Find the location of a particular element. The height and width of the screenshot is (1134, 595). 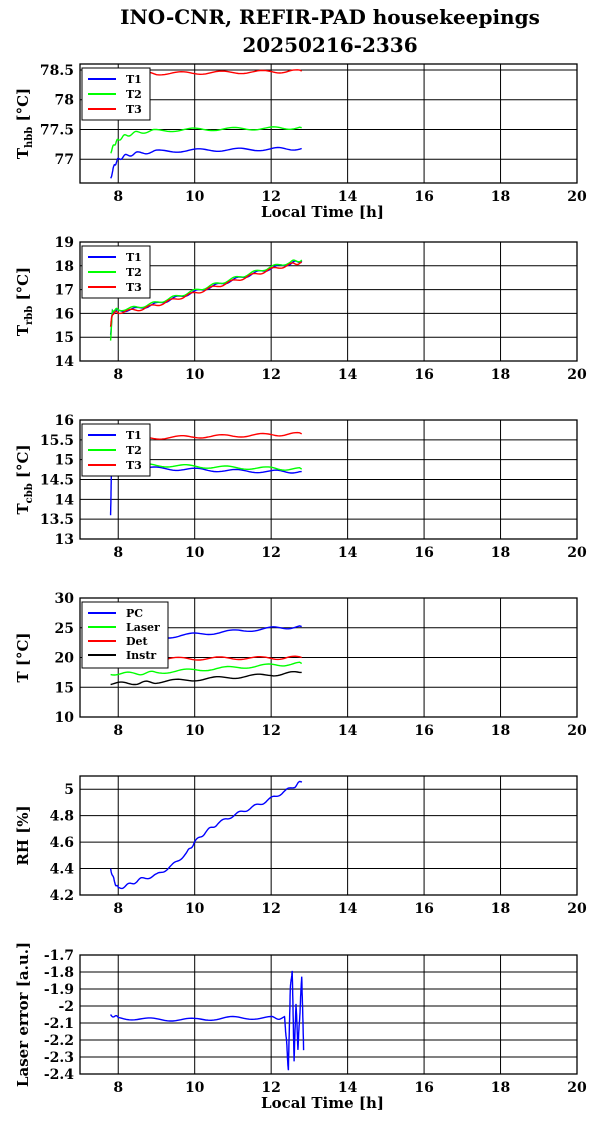

y-tick-label: 4.2 is located at coordinates (62, 896).